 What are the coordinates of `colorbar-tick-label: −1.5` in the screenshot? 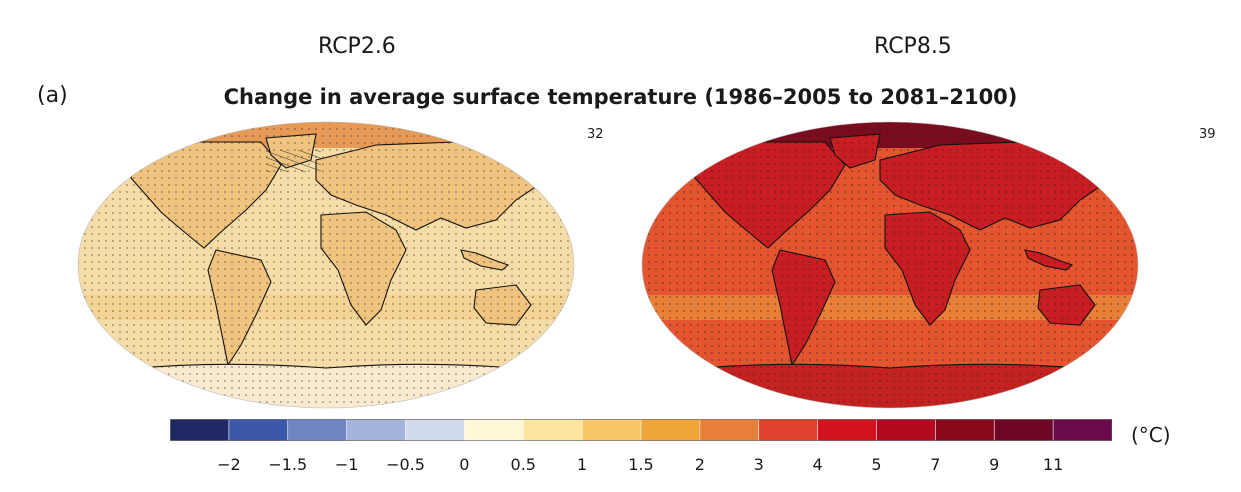 It's located at (288, 464).